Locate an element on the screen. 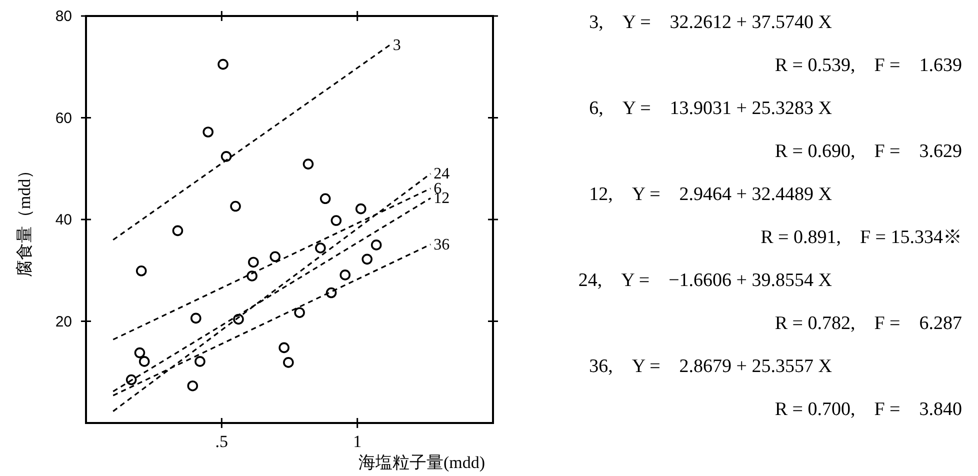 Image resolution: width=978 pixels, height=476 pixels. text: R = 0.690, F = 3.629 is located at coordinates (868, 151).